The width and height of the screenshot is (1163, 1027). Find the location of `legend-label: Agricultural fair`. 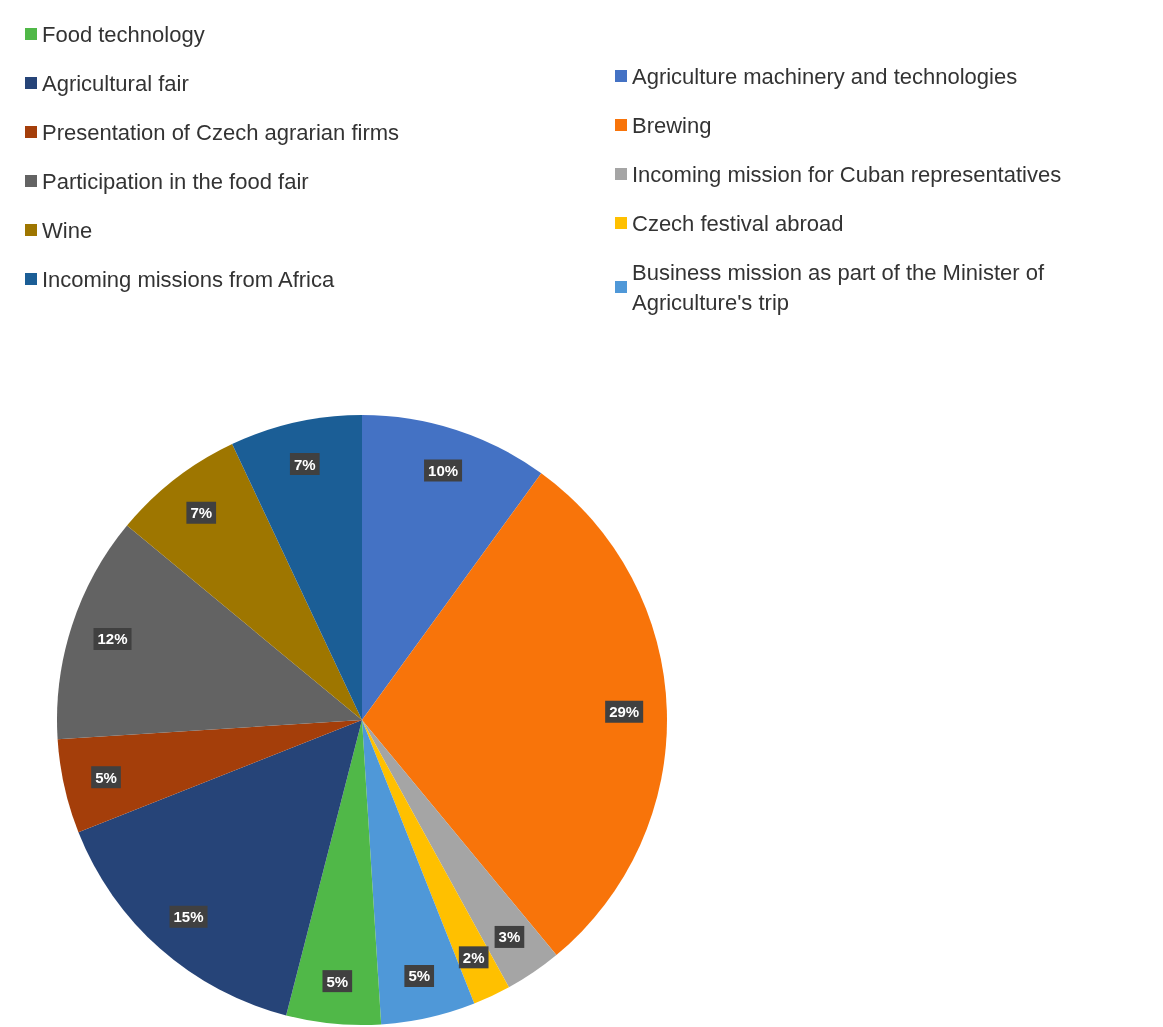

legend-label: Agricultural fair is located at coordinates (115, 83).